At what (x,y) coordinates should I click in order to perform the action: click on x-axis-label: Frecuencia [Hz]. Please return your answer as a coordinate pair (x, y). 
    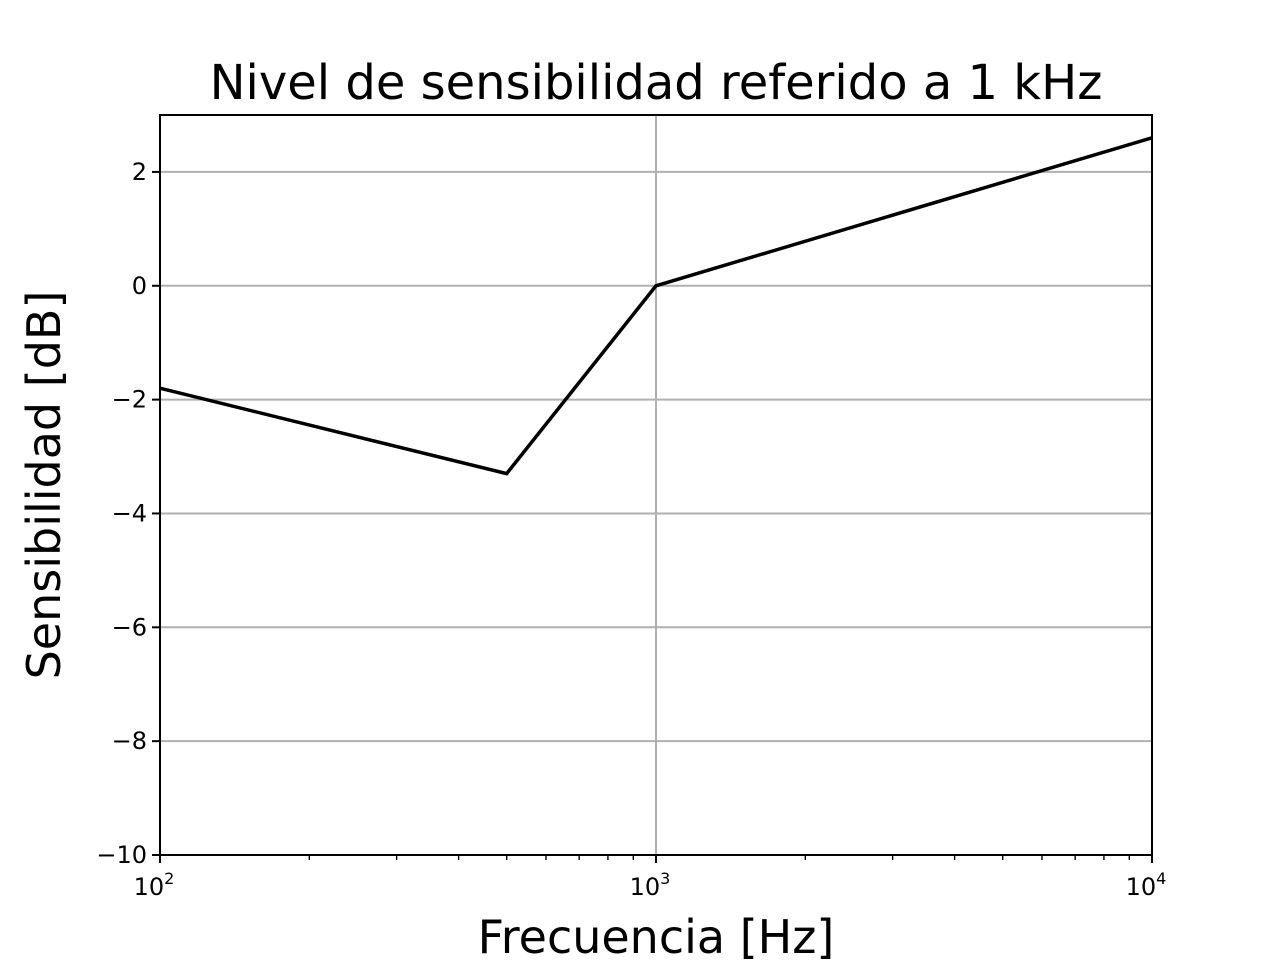
    Looking at the image, I should click on (656, 935).